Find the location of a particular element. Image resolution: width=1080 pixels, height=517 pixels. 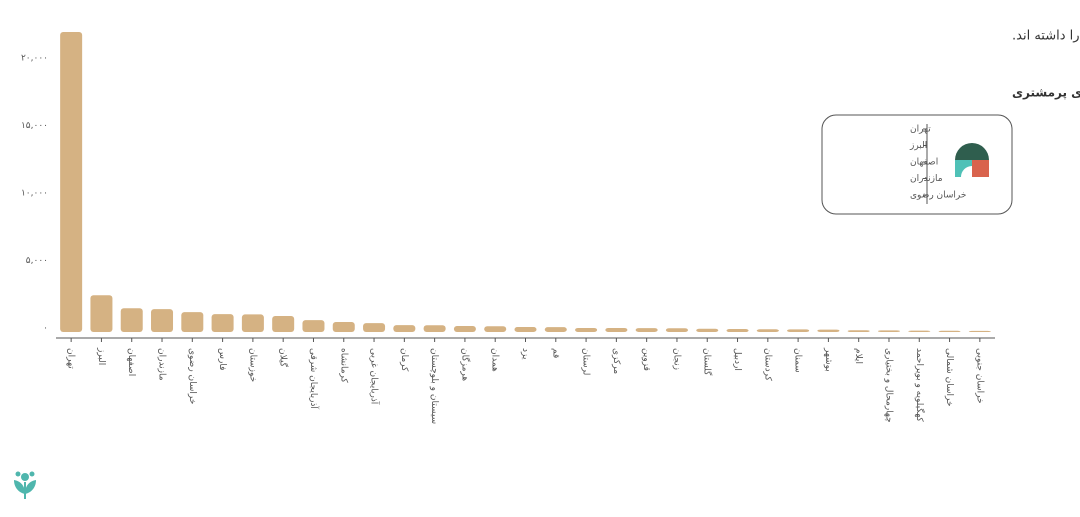

x-tick-label: تهران is located at coordinates (71, 358).